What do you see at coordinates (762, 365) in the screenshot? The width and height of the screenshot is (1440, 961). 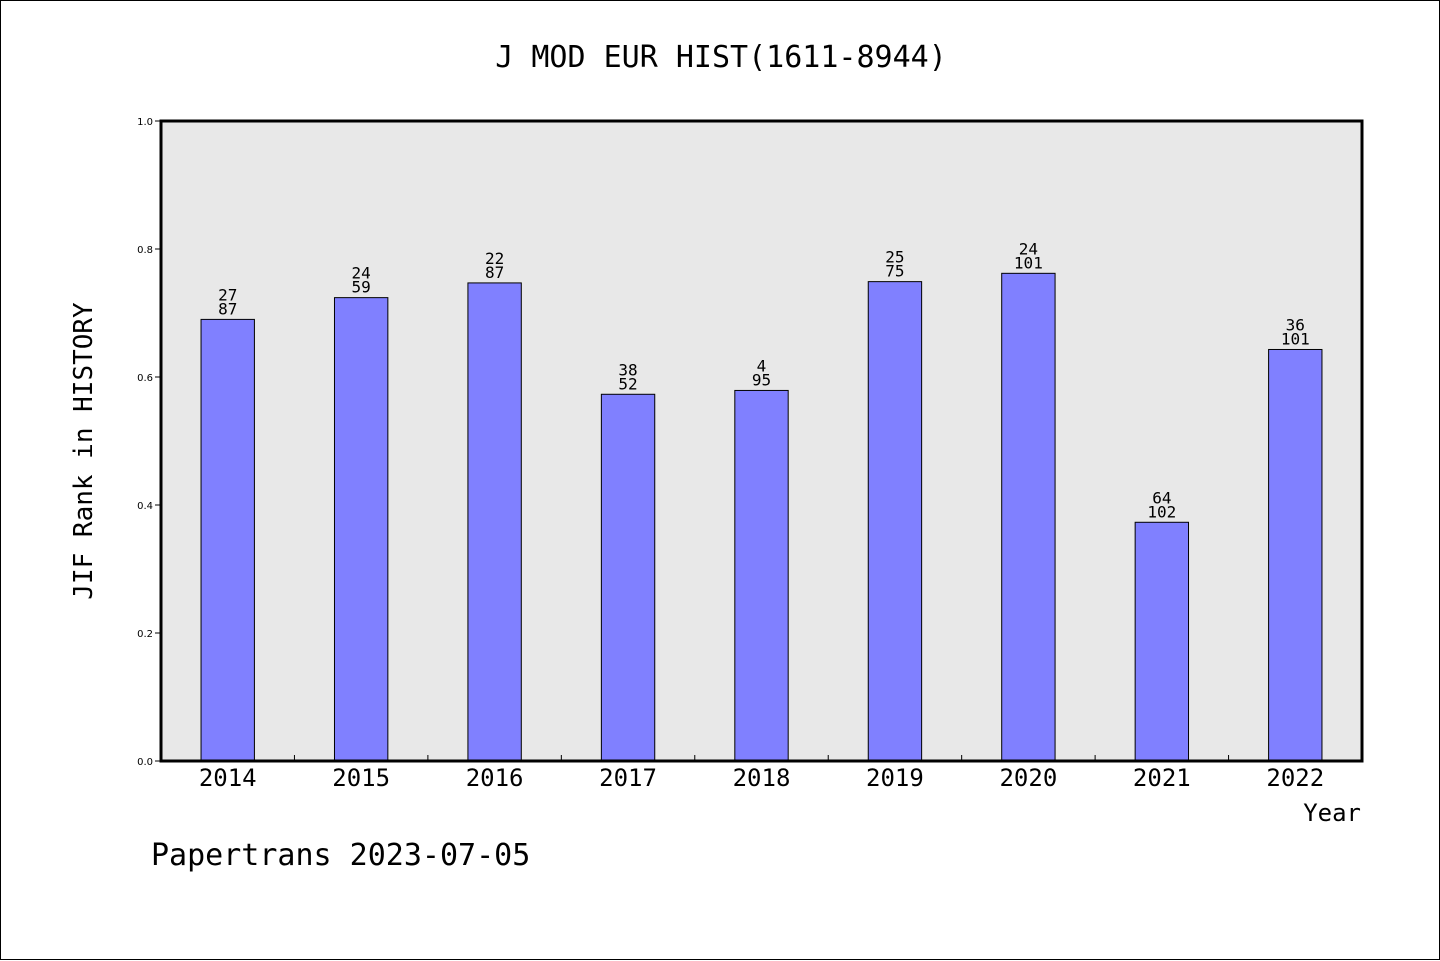 I see `bar-rank-label: 4` at bounding box center [762, 365].